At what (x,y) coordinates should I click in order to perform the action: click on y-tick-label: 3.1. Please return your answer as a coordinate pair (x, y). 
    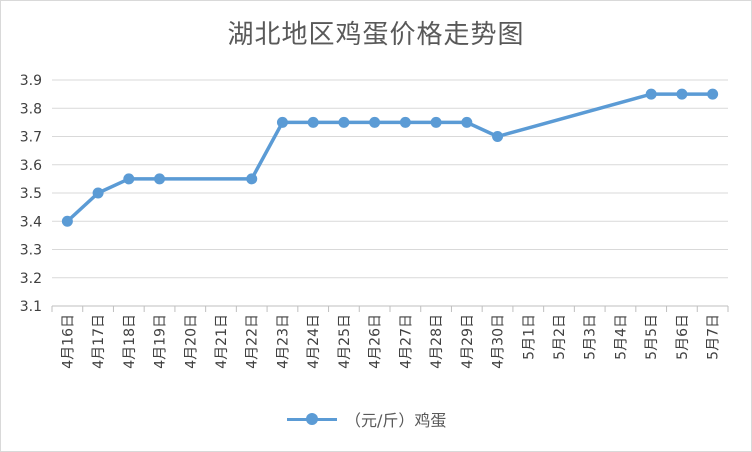
    Looking at the image, I should click on (31, 307).